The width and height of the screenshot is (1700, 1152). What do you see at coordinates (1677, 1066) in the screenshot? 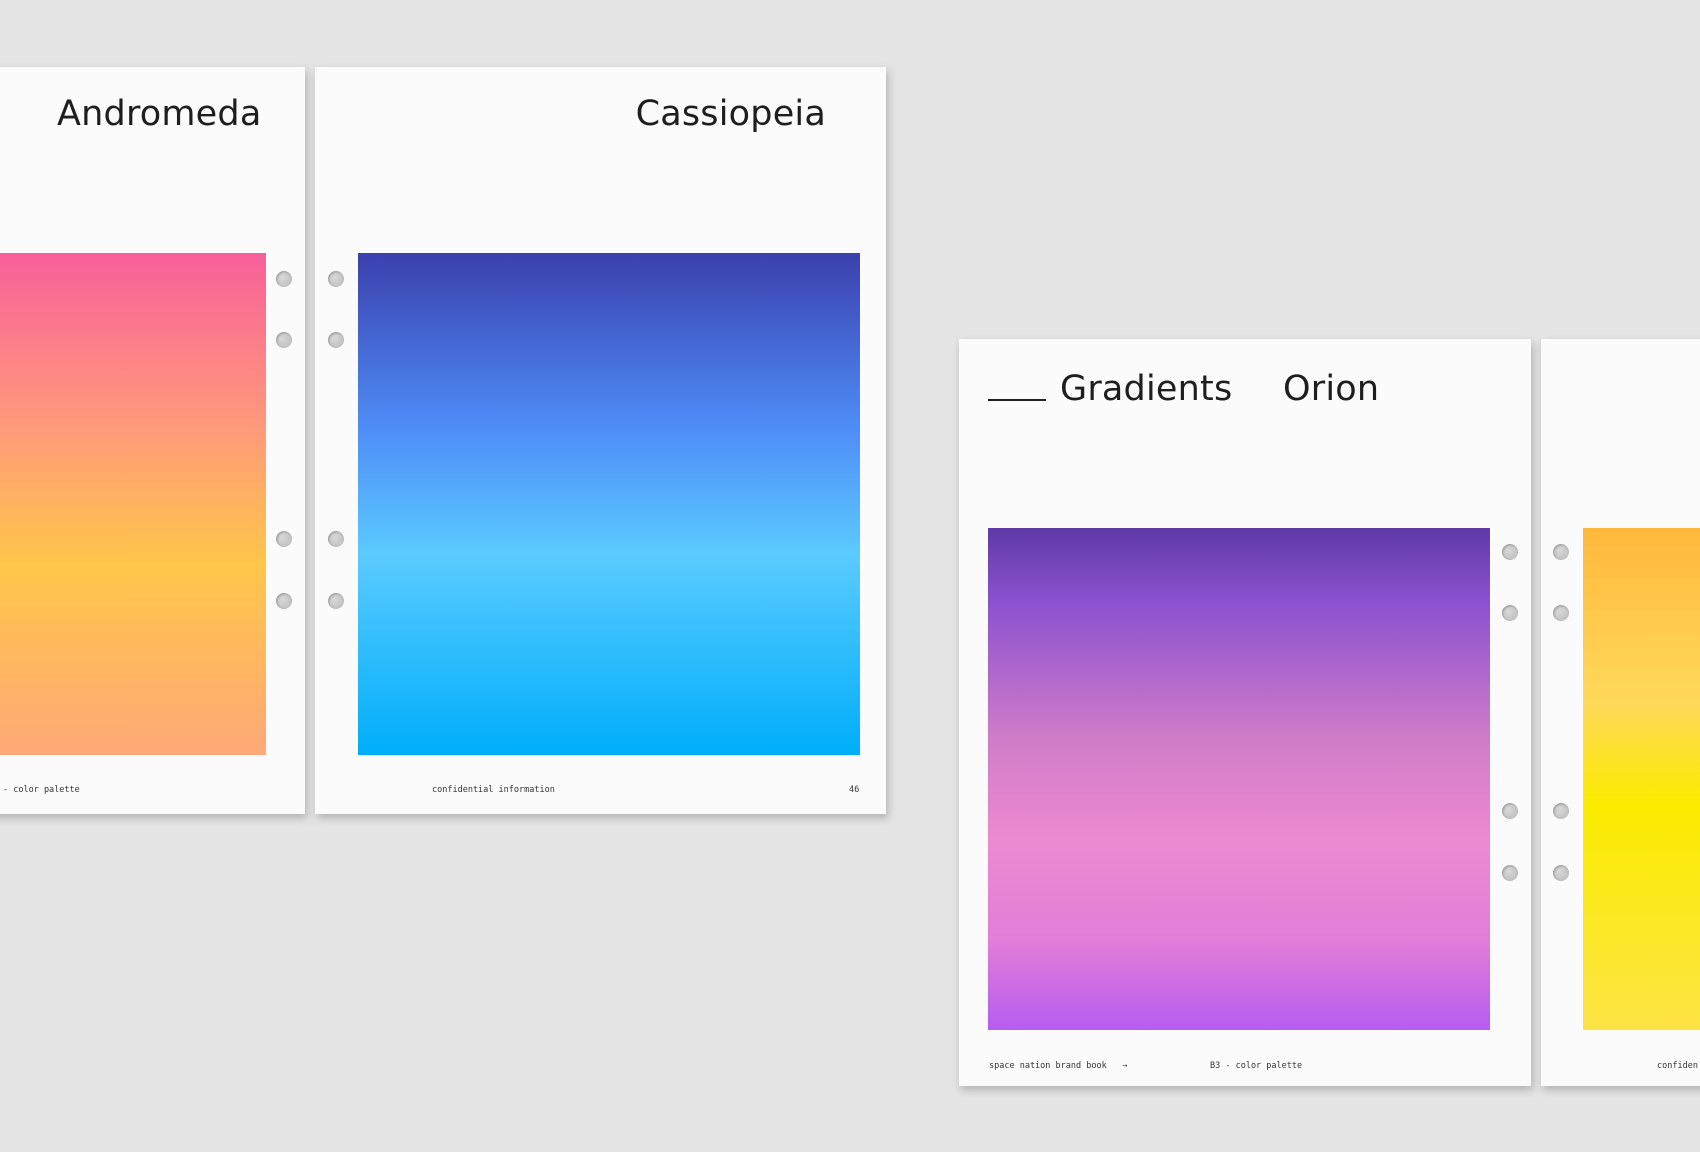
I see `footer-confidential: confiden` at bounding box center [1677, 1066].